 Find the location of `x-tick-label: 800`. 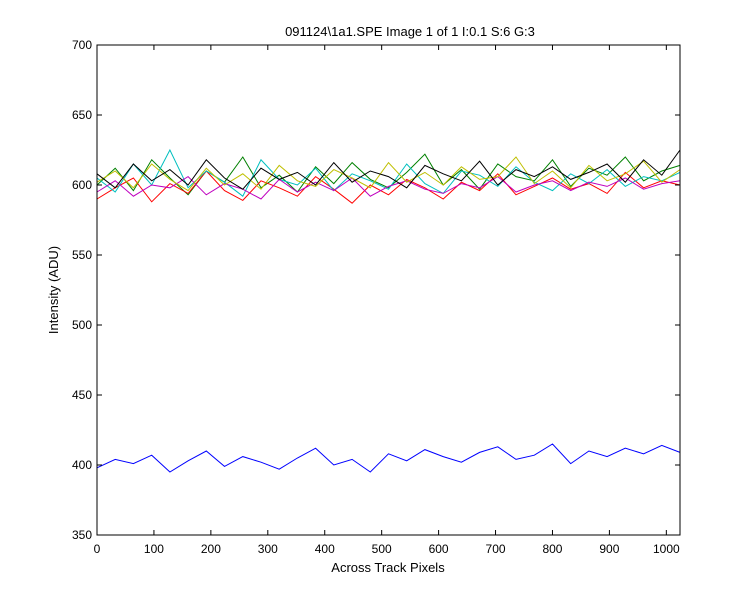

x-tick-label: 800 is located at coordinates (552, 549).